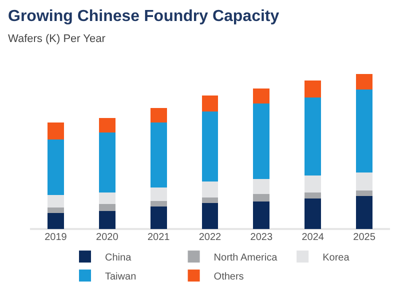  What do you see at coordinates (118, 258) in the screenshot?
I see `legend-label: China` at bounding box center [118, 258].